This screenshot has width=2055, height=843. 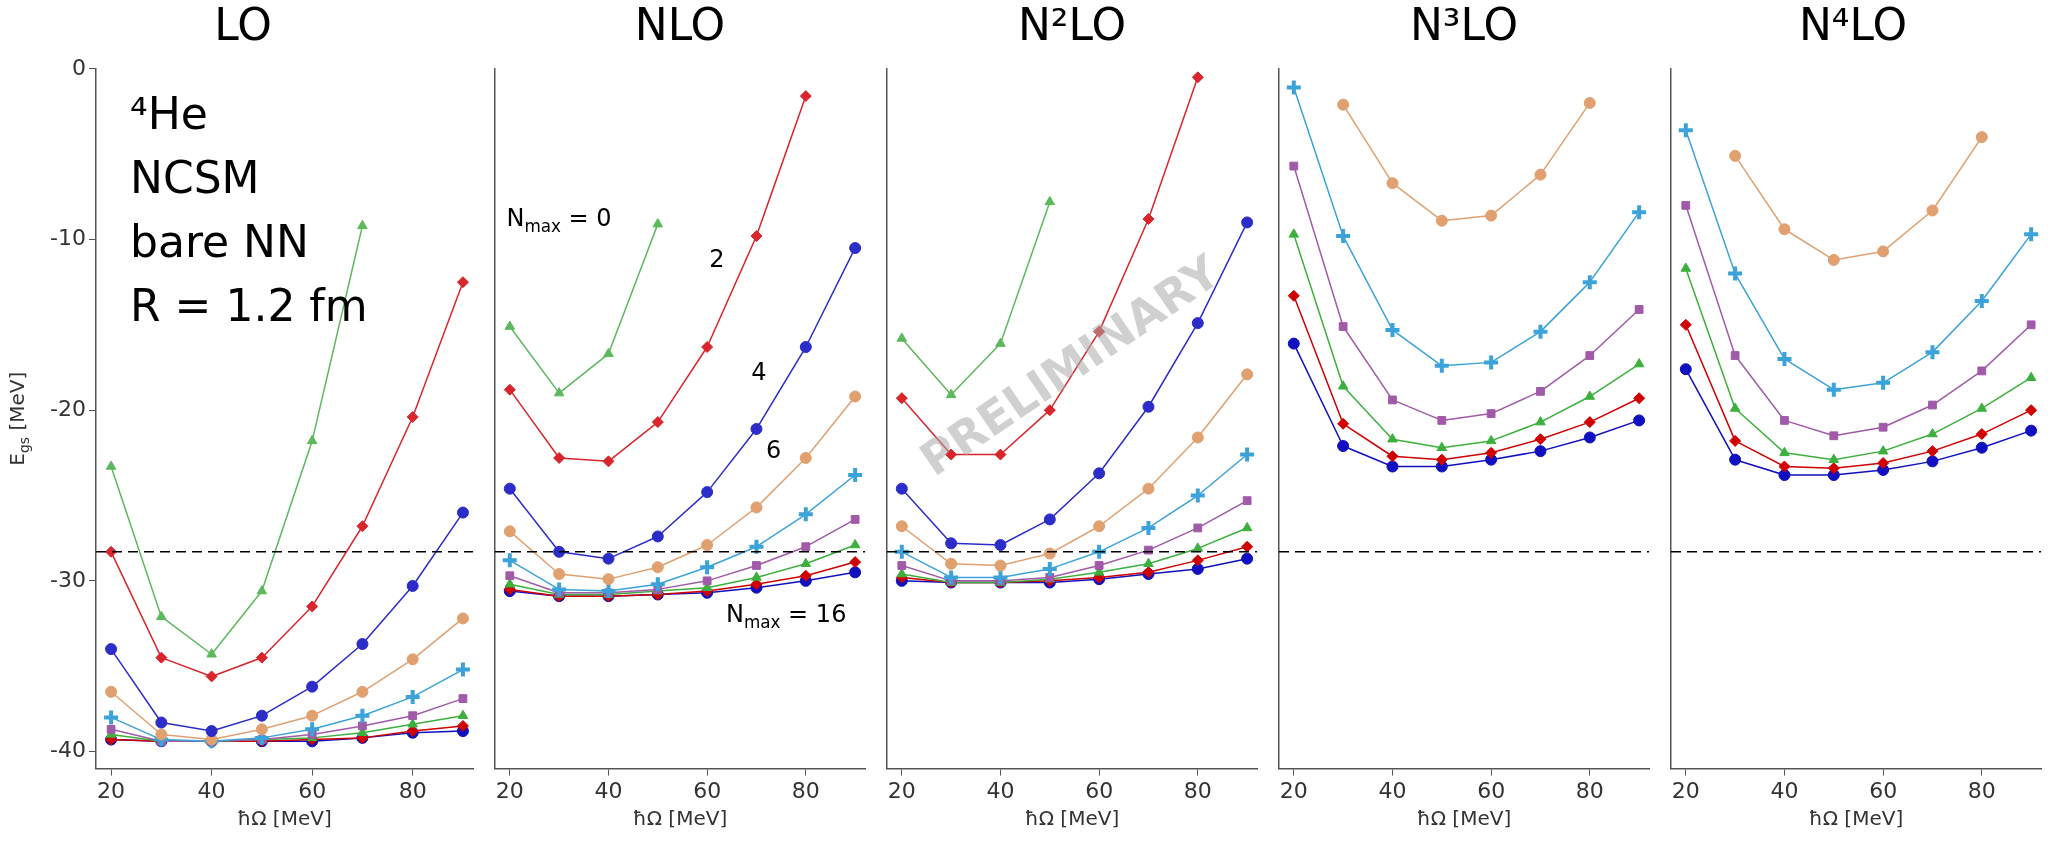 What do you see at coordinates (68, 579) in the screenshot?
I see `y-tick-label: -30` at bounding box center [68, 579].